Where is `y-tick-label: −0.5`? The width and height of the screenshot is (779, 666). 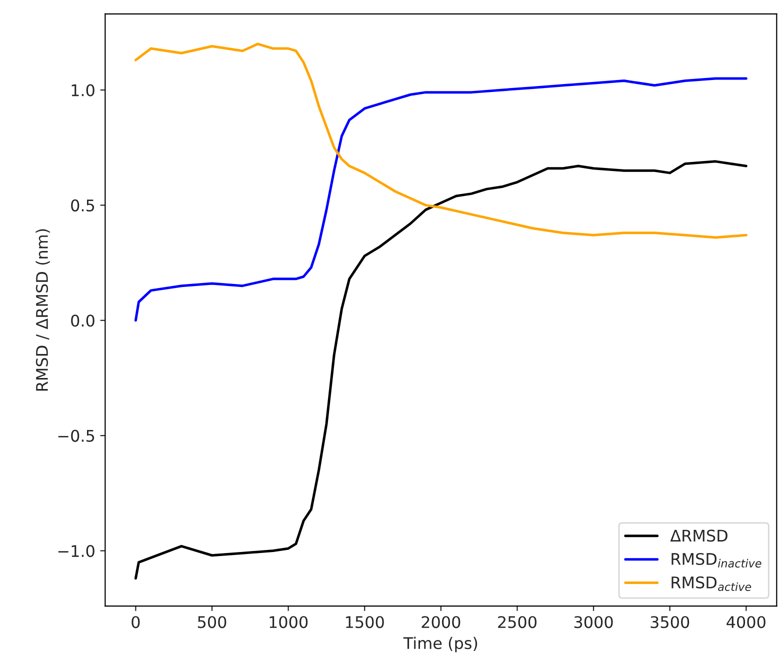 y-tick-label: −0.5 is located at coordinates (76, 436).